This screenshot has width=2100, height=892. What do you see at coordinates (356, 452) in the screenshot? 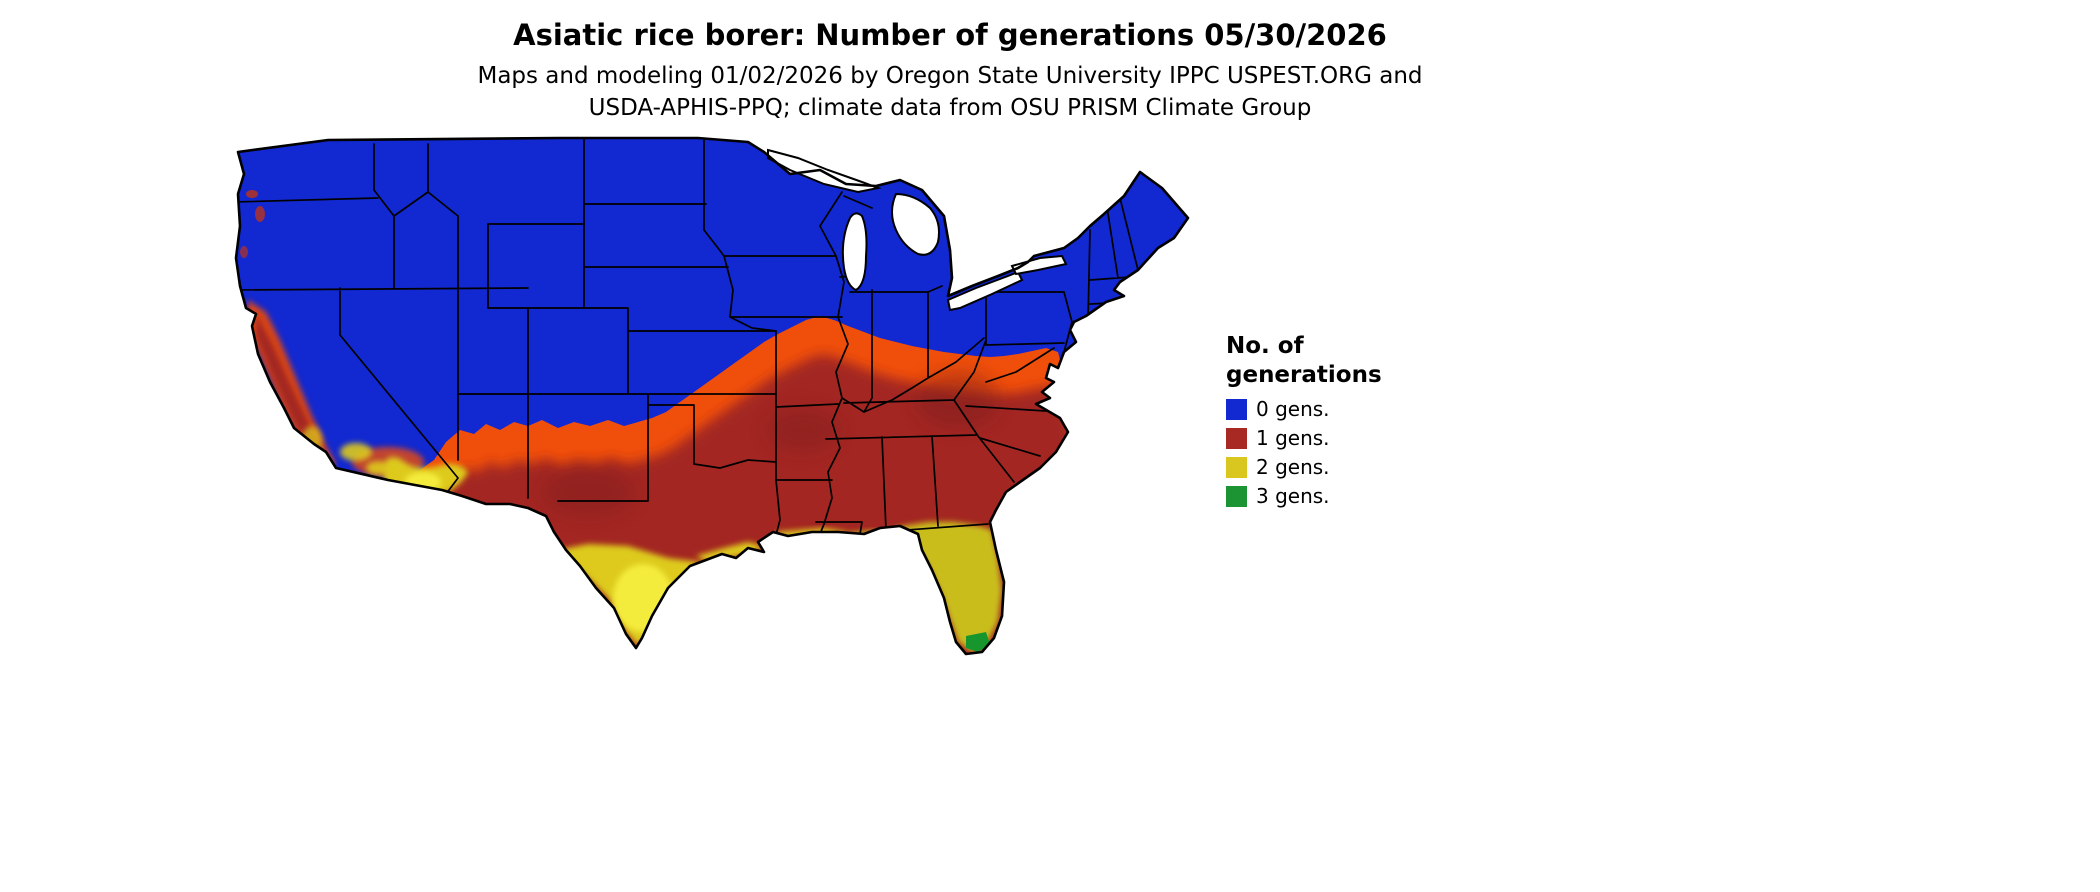
I see `zone-2-socal-a` at bounding box center [356, 452].